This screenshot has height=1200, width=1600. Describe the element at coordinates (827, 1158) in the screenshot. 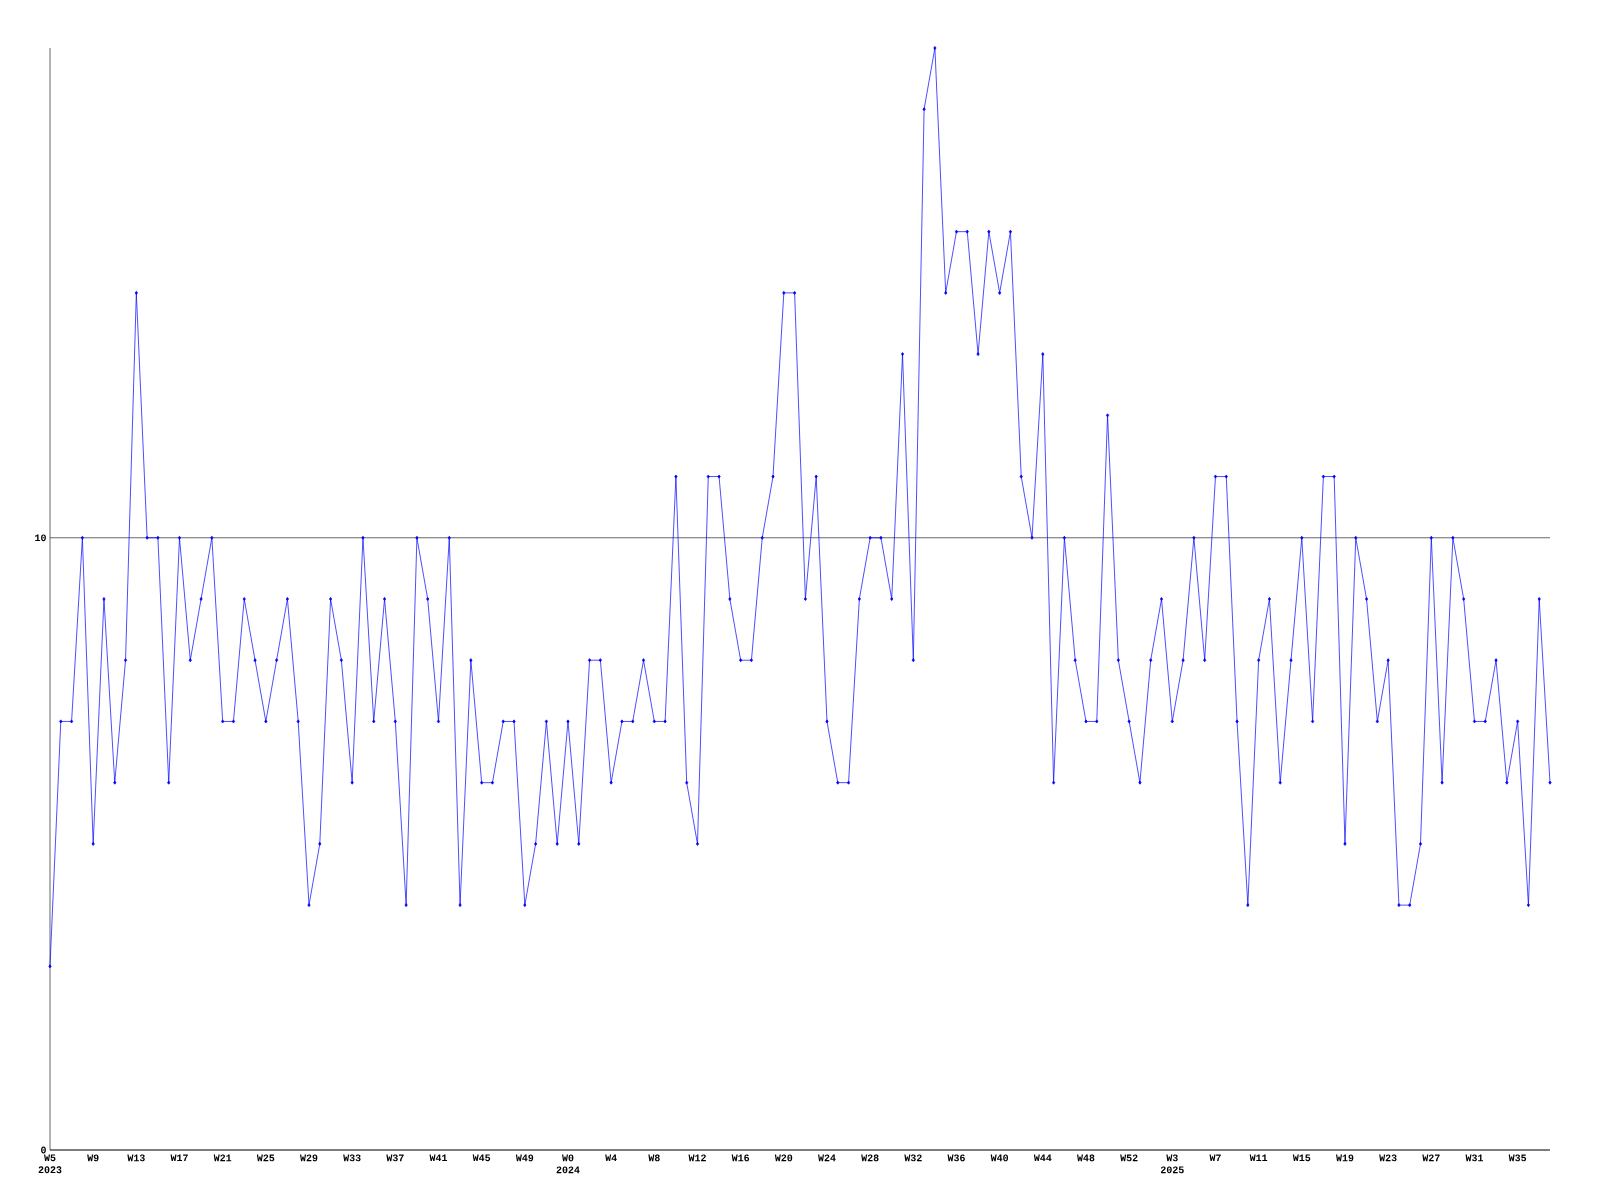

I see `x-tick-label: W24` at that location.